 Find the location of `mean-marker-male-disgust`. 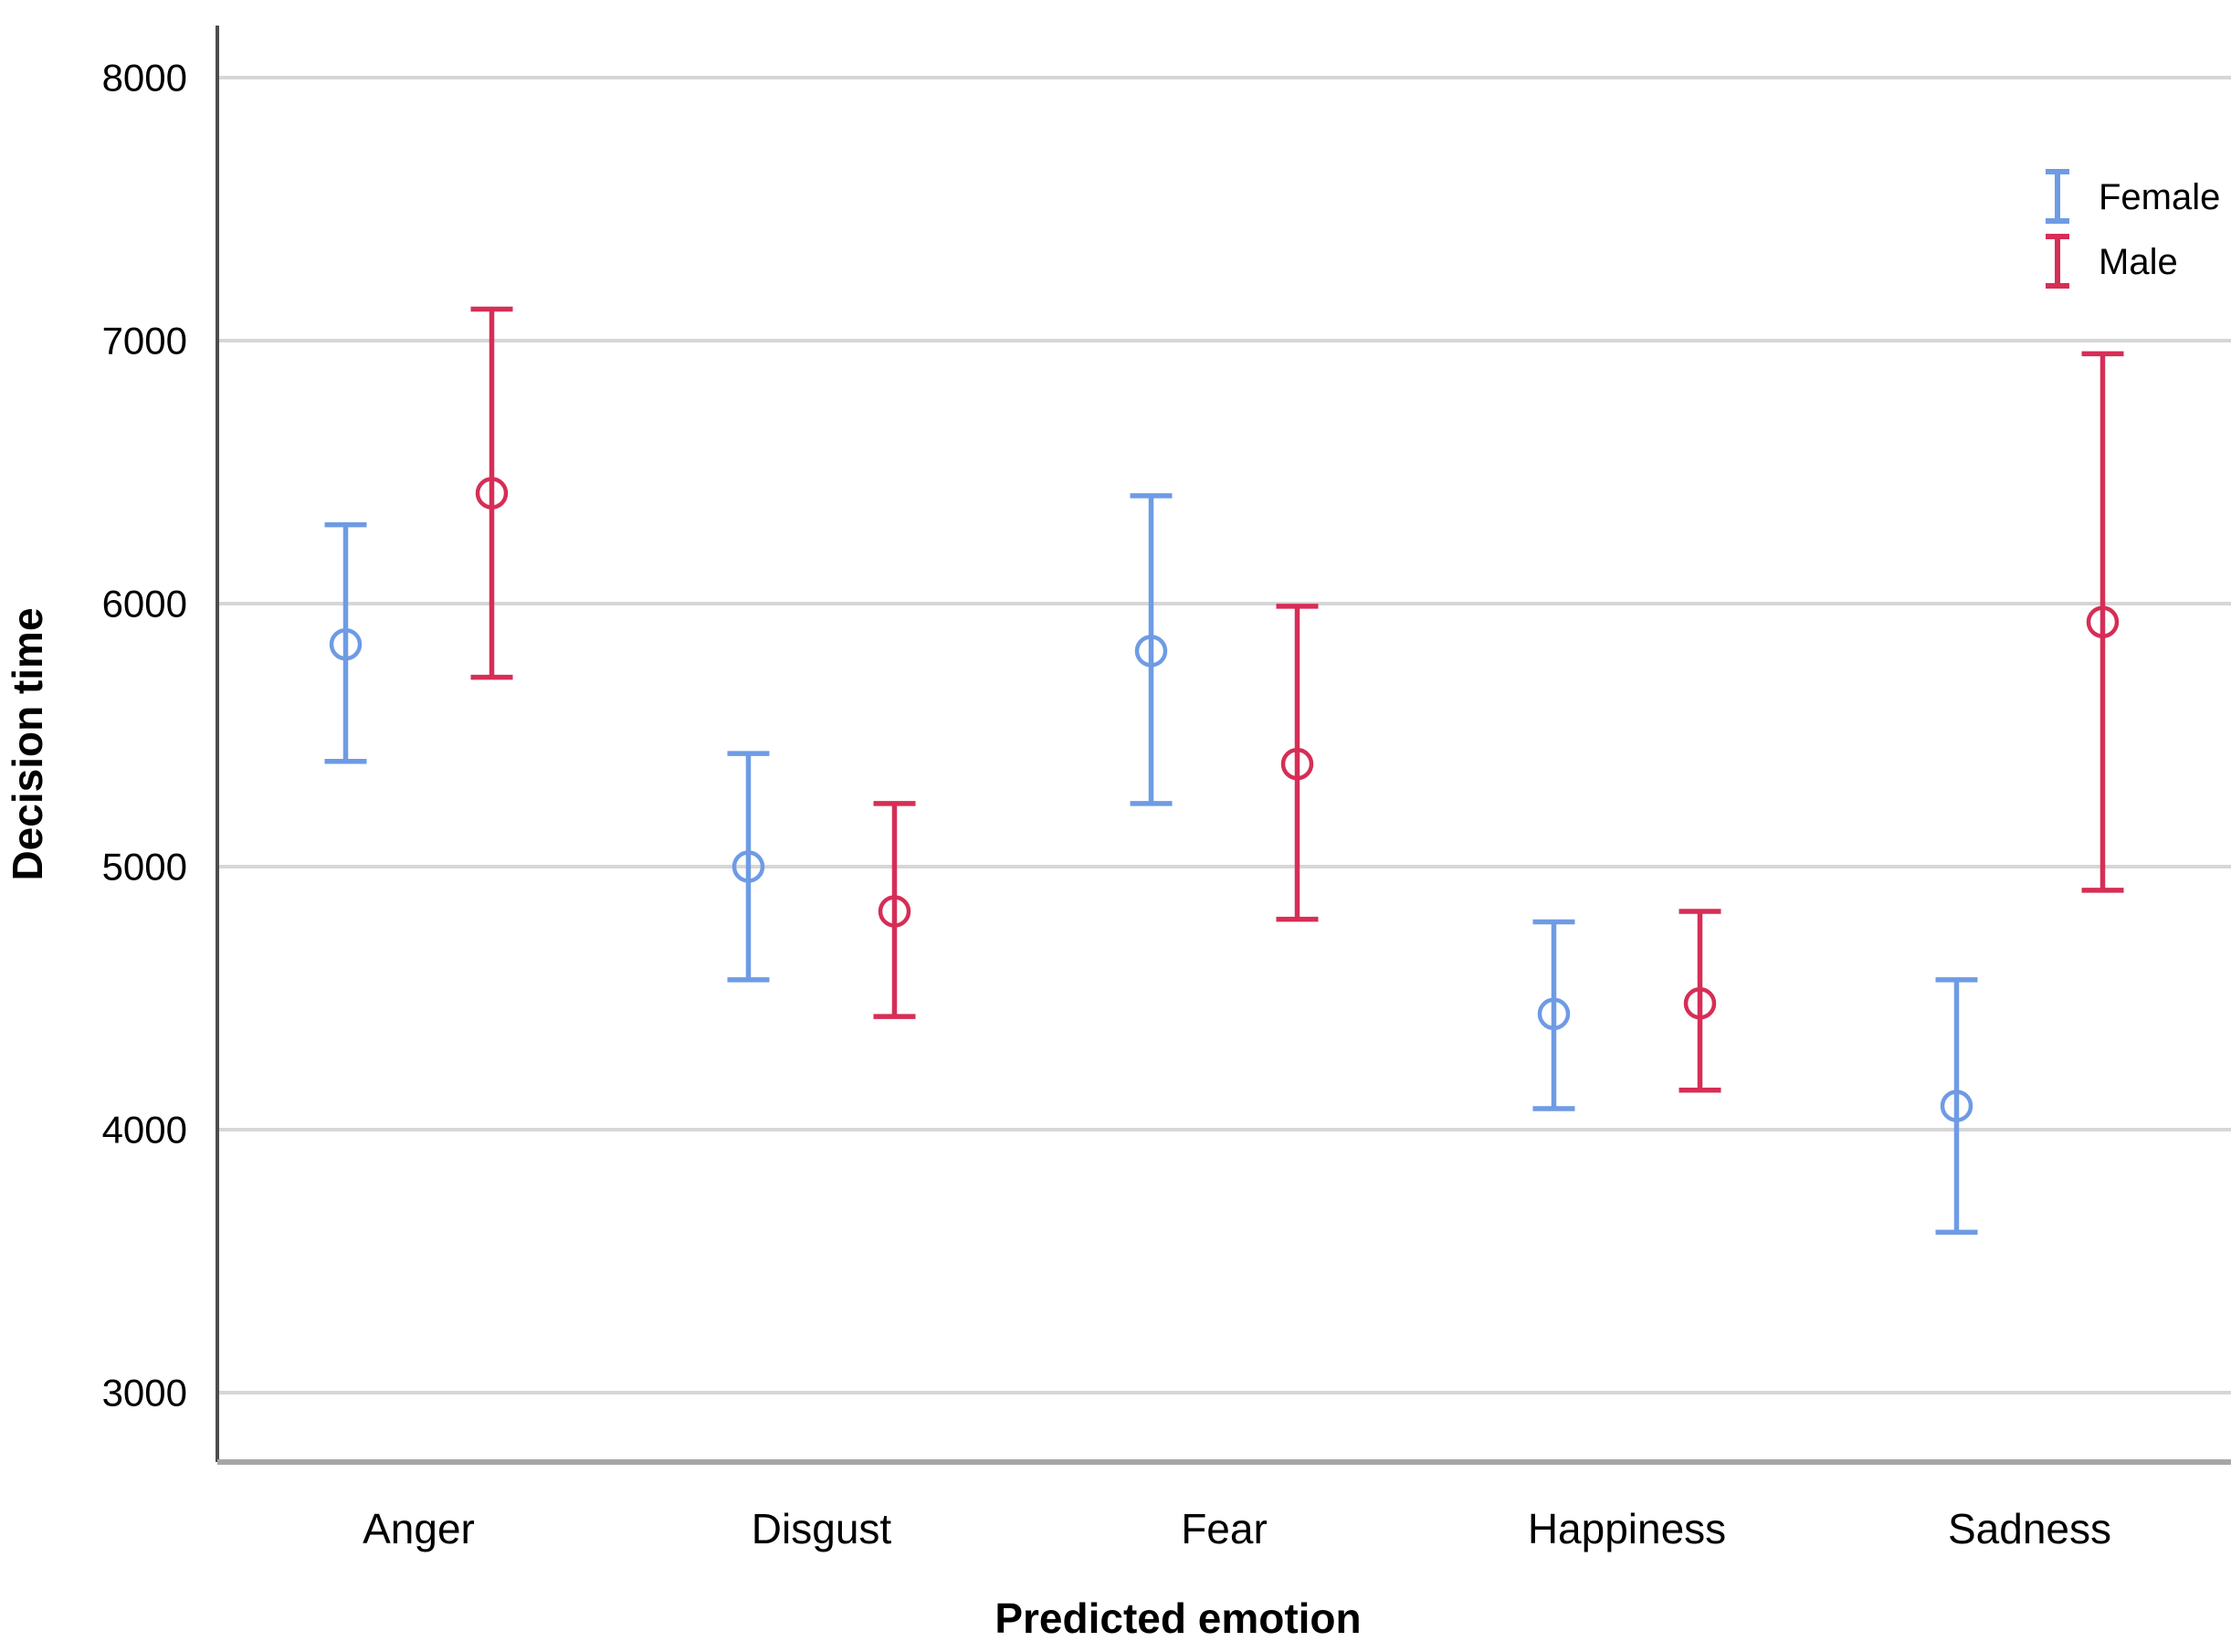

mean-marker-male-disgust is located at coordinates (894, 911).